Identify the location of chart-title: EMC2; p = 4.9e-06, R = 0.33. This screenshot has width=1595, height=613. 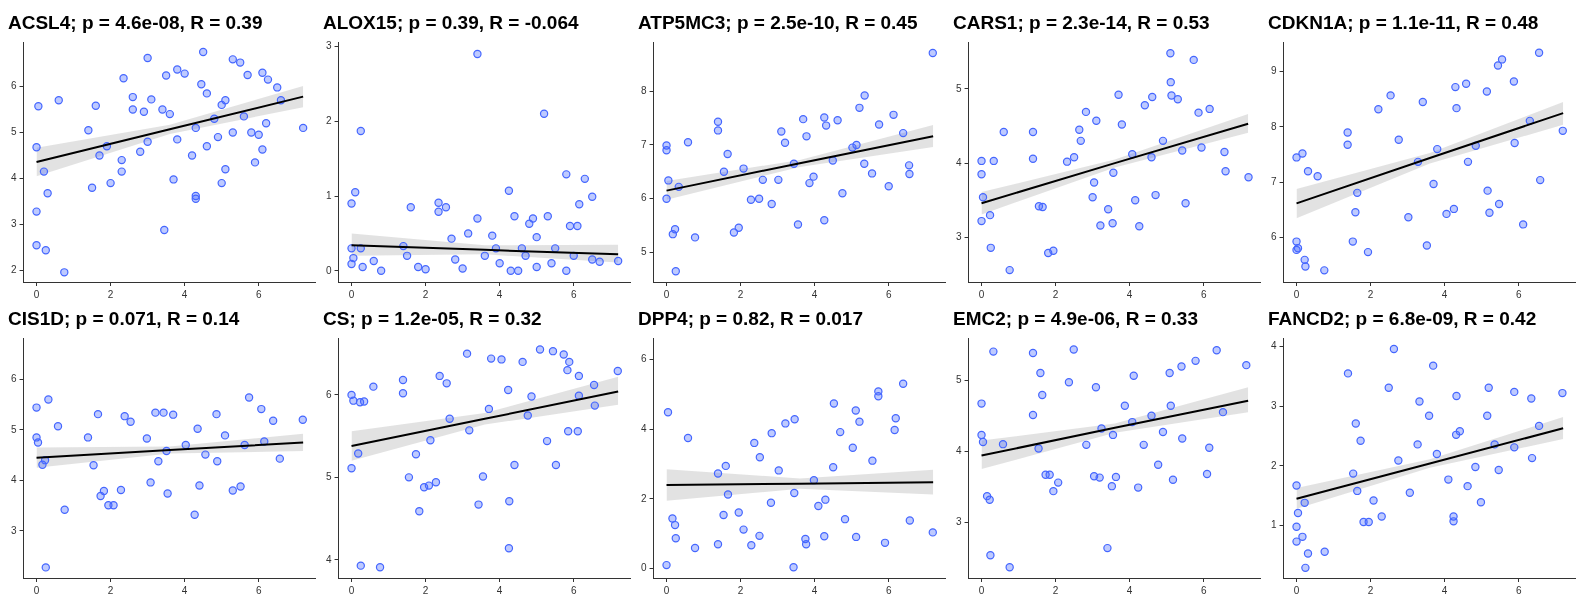
(1076, 318).